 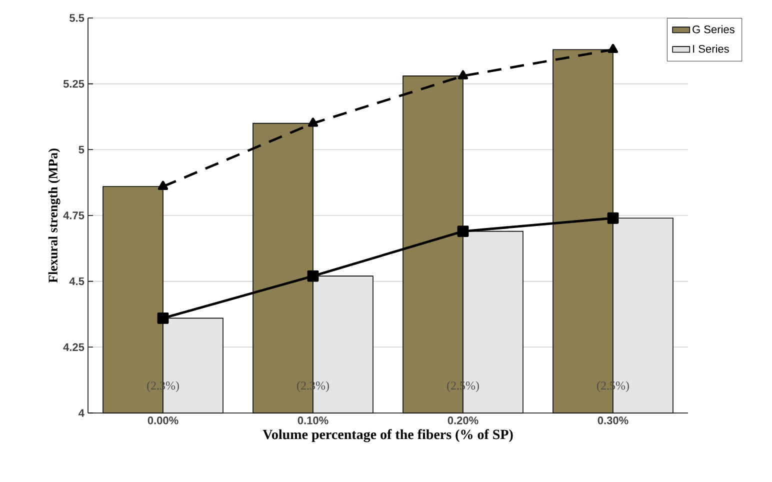 I want to click on x-tick-label: 0.00%, so click(x=163, y=420).